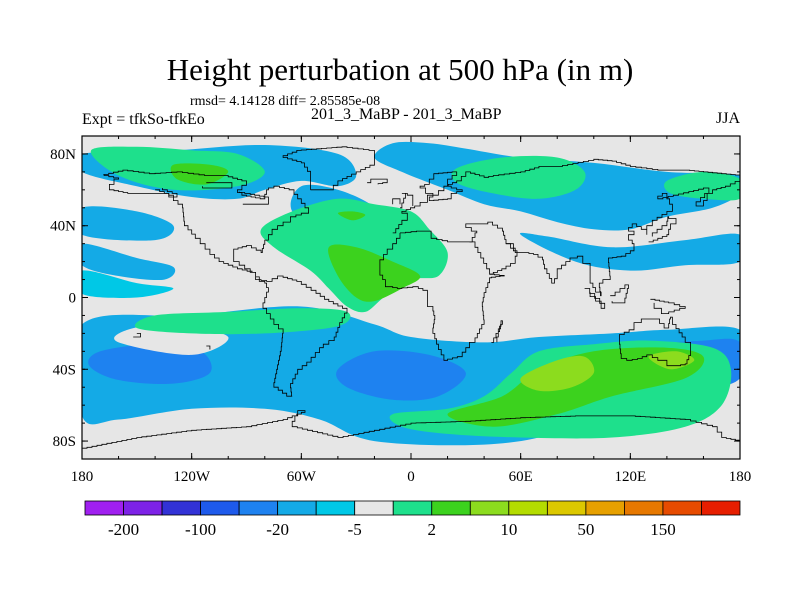  What do you see at coordinates (192, 477) in the screenshot?
I see `x-tick-label: 120W` at bounding box center [192, 477].